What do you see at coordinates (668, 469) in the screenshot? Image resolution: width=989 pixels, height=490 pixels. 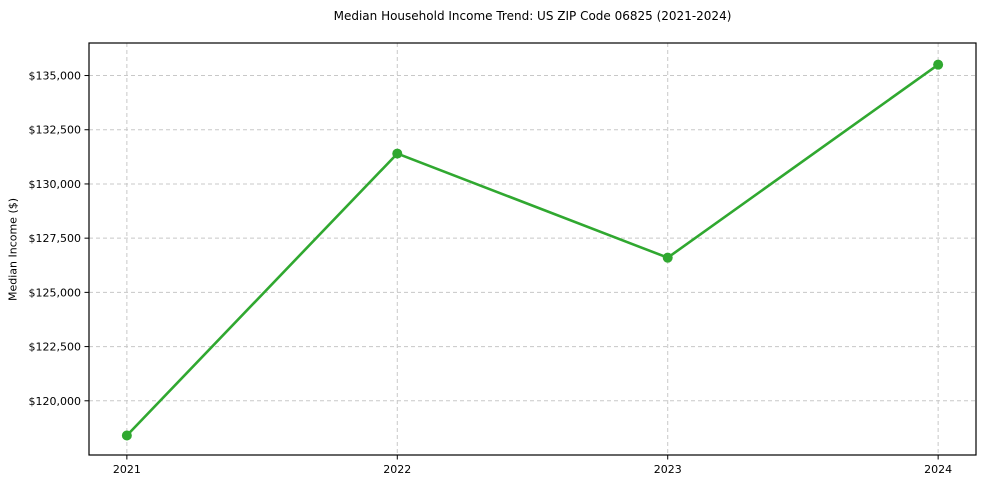 I see `x-tick-label: 2023` at bounding box center [668, 469].